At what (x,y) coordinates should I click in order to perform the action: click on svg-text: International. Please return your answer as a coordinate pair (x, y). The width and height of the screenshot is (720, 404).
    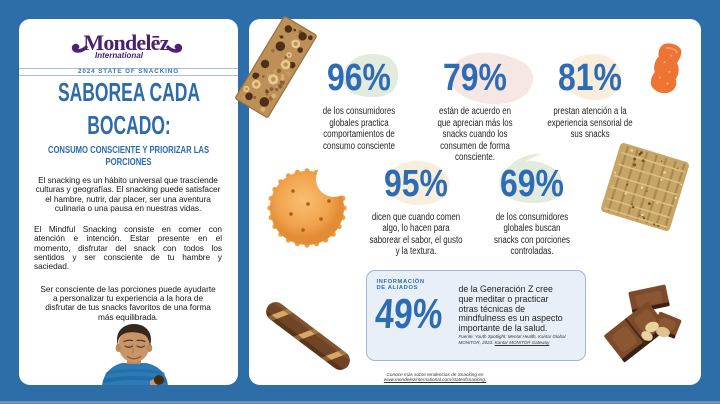
    Looking at the image, I should click on (119, 55).